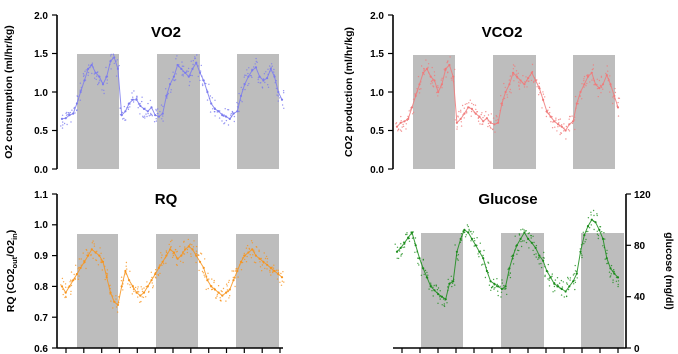 The width and height of the screenshot is (678, 354). I want to click on rq-ylabel-part-b: out, so click(14, 262).